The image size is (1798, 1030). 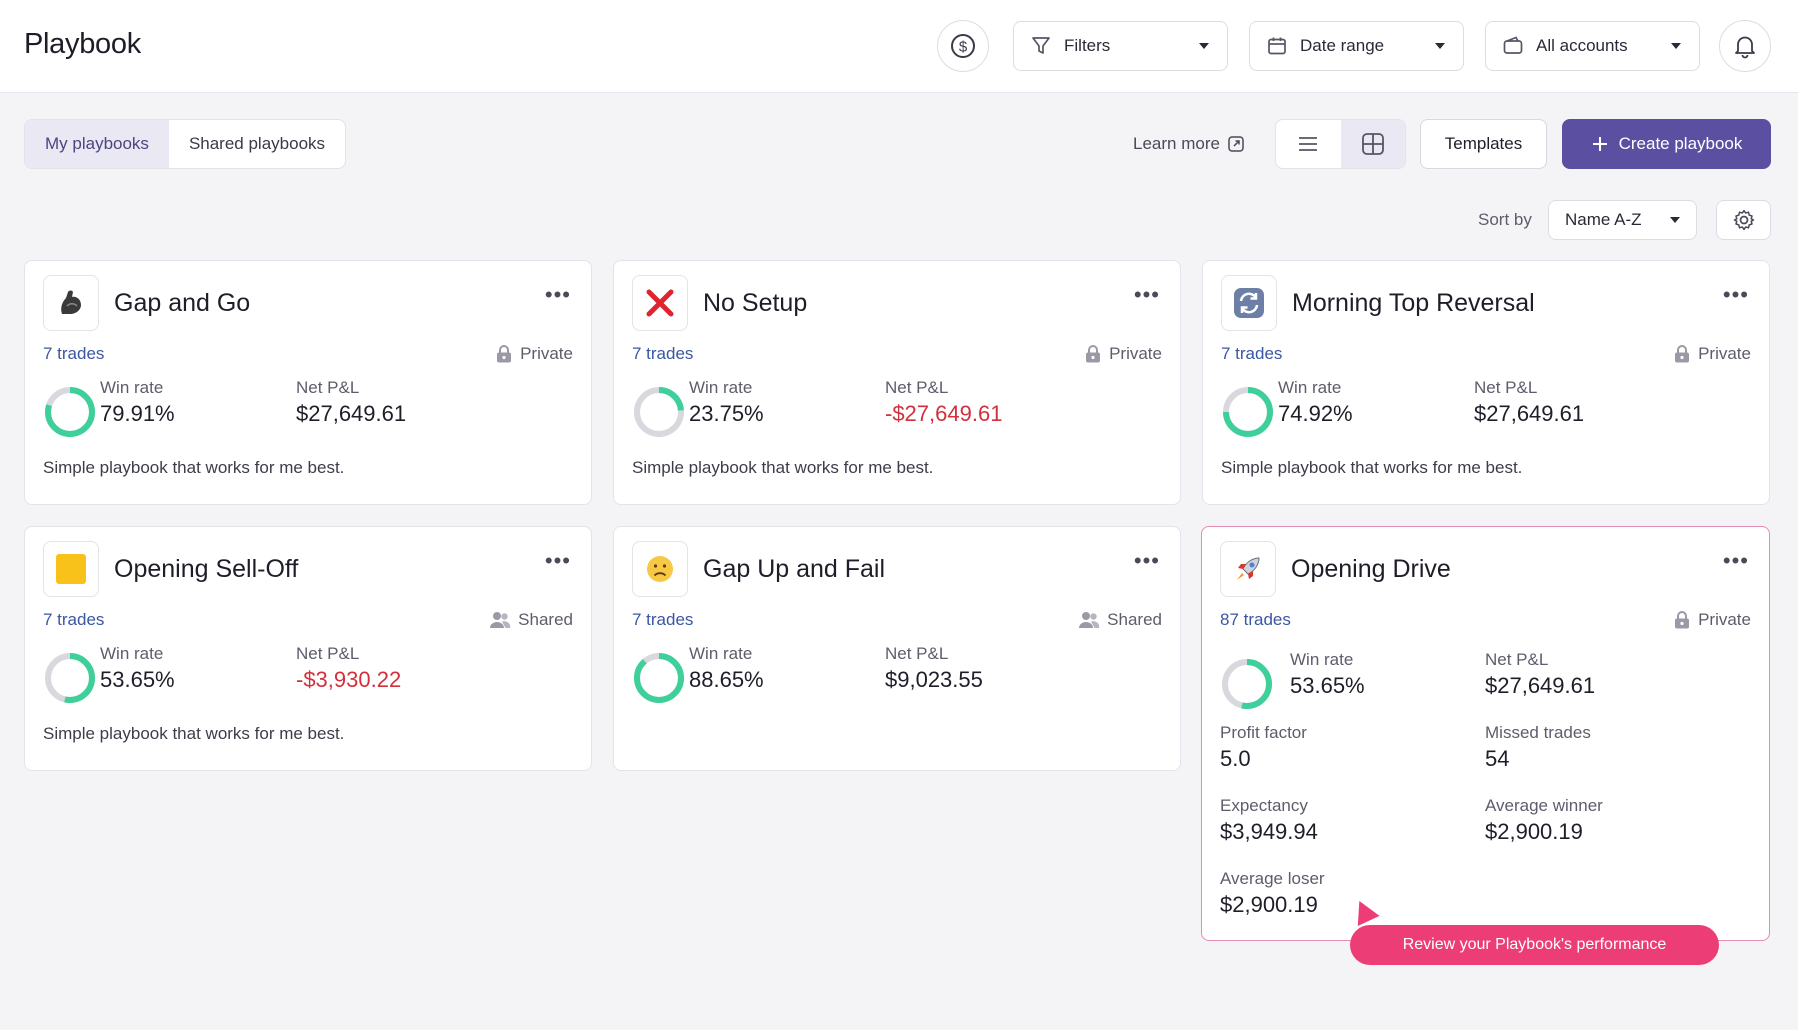 What do you see at coordinates (1599, 144) in the screenshot?
I see `plus-icon` at bounding box center [1599, 144].